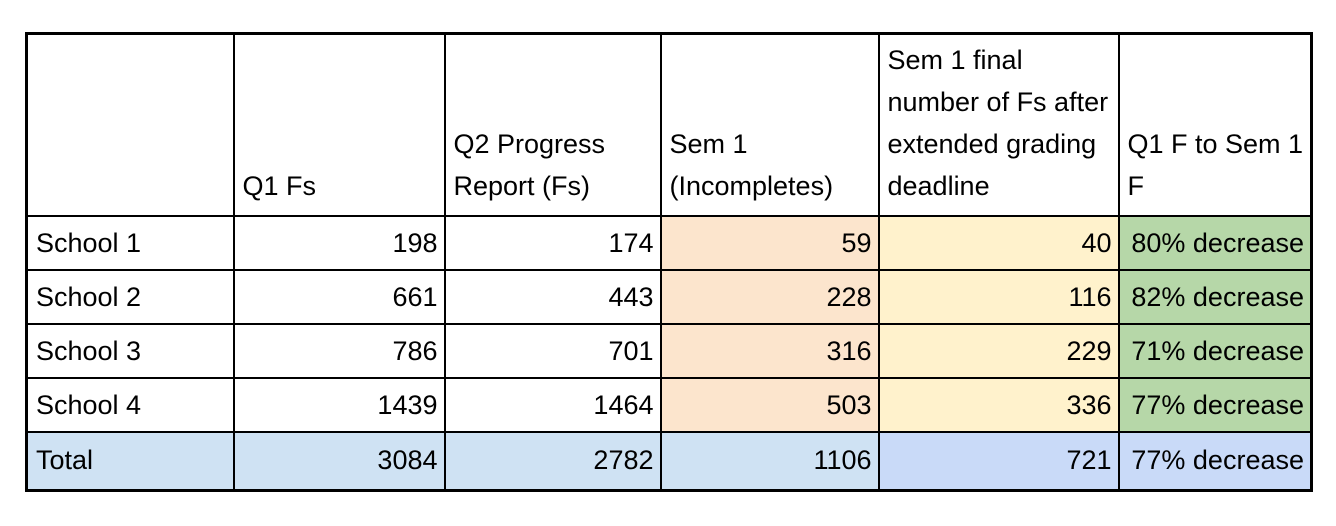 The height and width of the screenshot is (526, 1336). Describe the element at coordinates (552, 124) in the screenshot. I see `header-cell-q2-progress-report: Q2 Progress Report (Fs)` at that location.